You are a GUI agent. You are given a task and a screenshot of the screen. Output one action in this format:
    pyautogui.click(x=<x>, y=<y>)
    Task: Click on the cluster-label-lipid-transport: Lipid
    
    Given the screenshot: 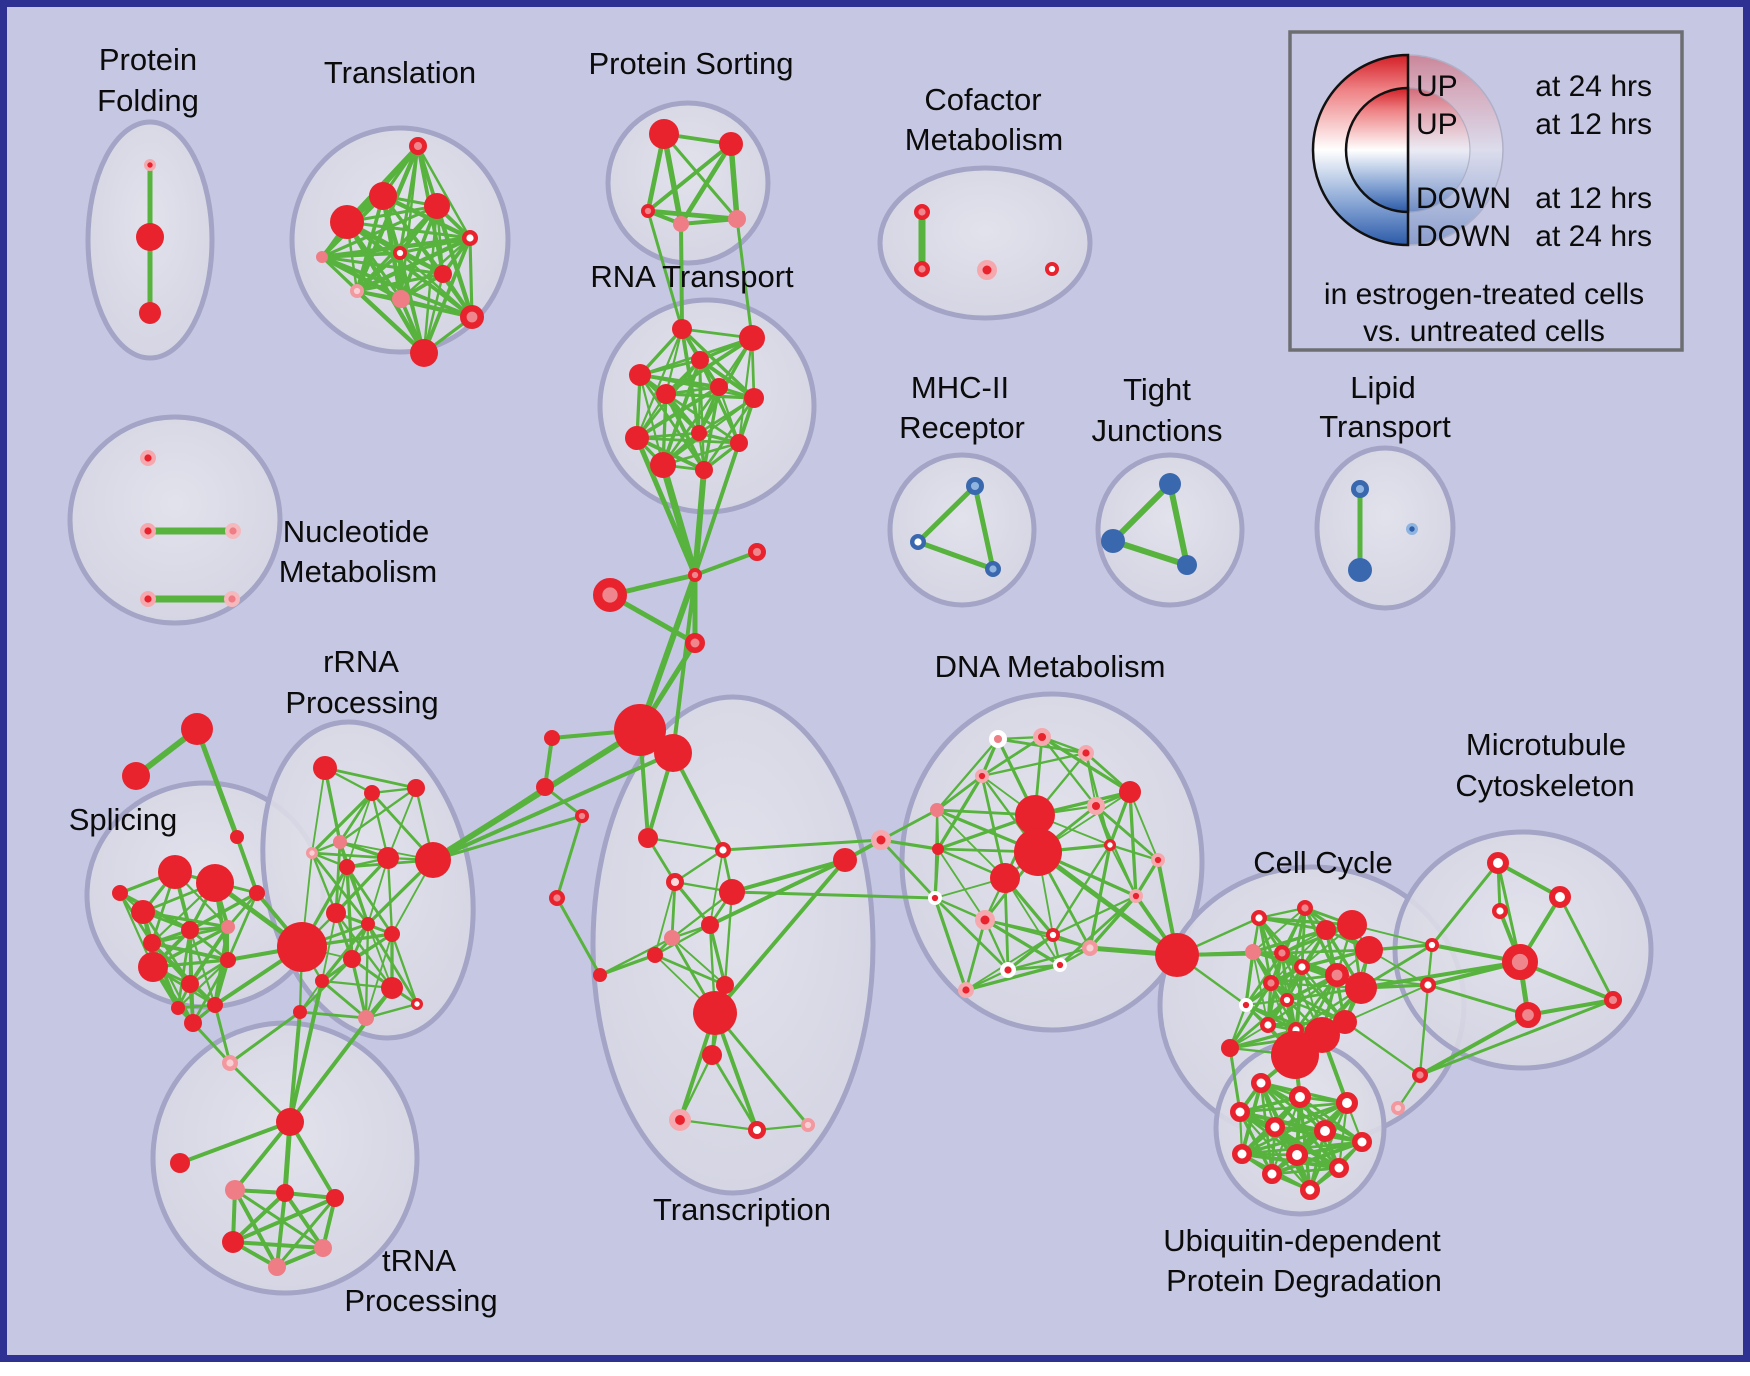 What is the action you would take?
    pyautogui.click(x=1383, y=387)
    